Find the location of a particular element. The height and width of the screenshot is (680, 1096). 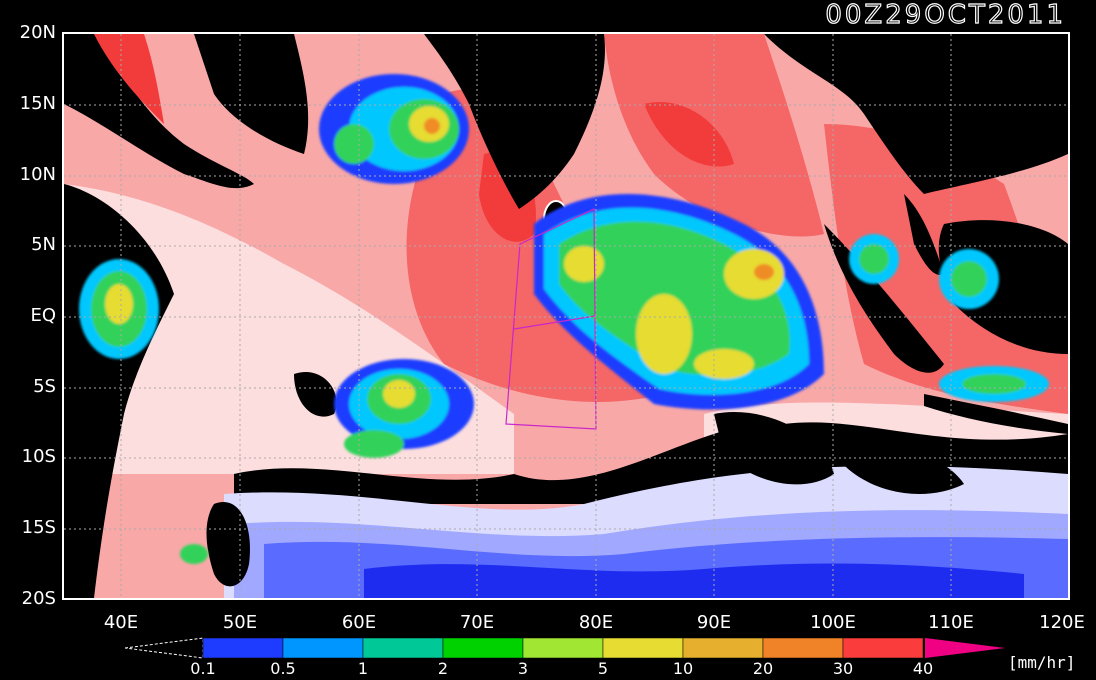

lat-label-20s: 20S is located at coordinates (38, 598).